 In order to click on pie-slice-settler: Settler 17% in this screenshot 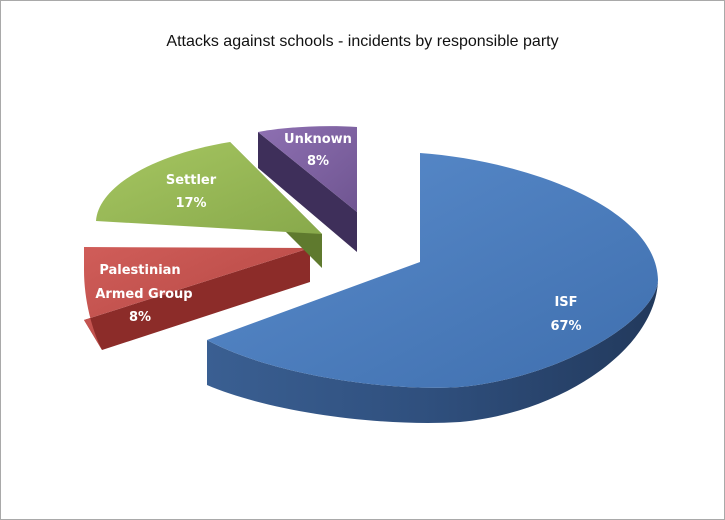, I will do `click(209, 205)`.